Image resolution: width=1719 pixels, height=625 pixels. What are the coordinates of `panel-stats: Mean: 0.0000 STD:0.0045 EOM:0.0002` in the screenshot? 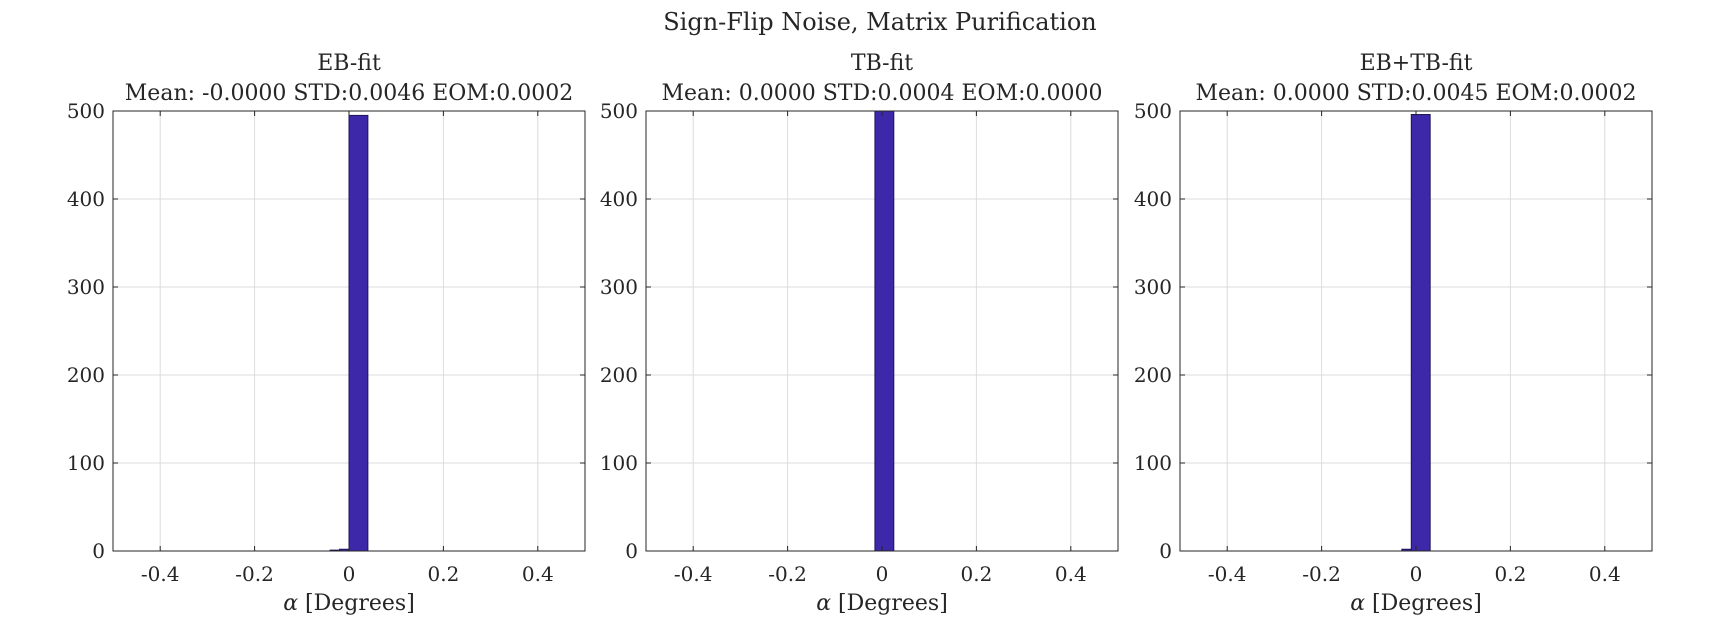 It's located at (1416, 93).